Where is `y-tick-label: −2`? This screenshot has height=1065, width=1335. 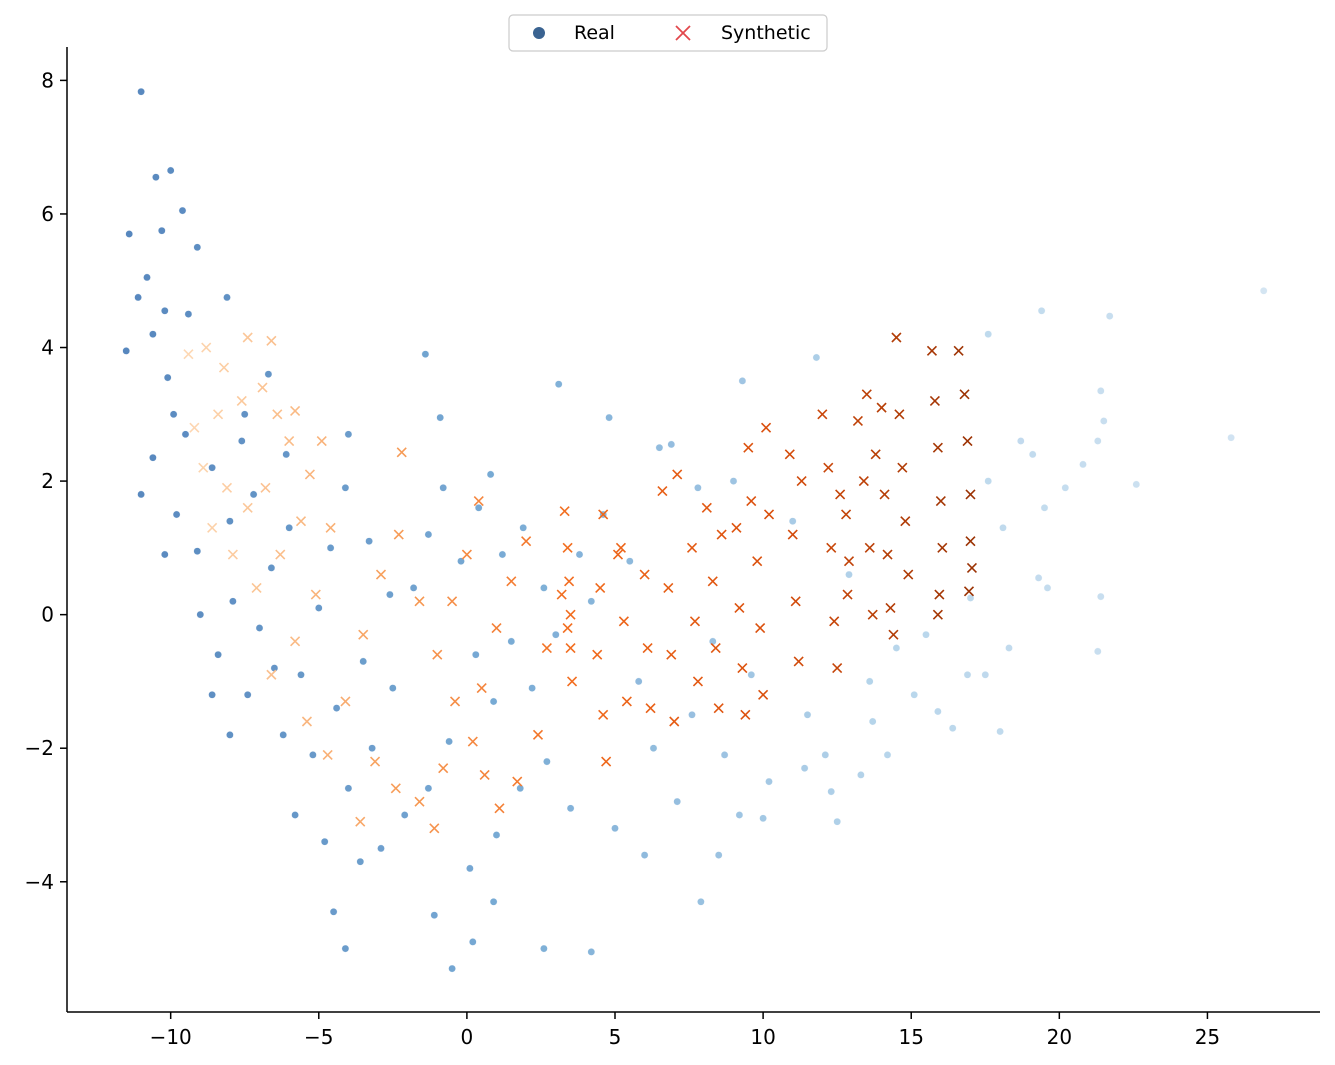 y-tick-label: −2 is located at coordinates (39, 748).